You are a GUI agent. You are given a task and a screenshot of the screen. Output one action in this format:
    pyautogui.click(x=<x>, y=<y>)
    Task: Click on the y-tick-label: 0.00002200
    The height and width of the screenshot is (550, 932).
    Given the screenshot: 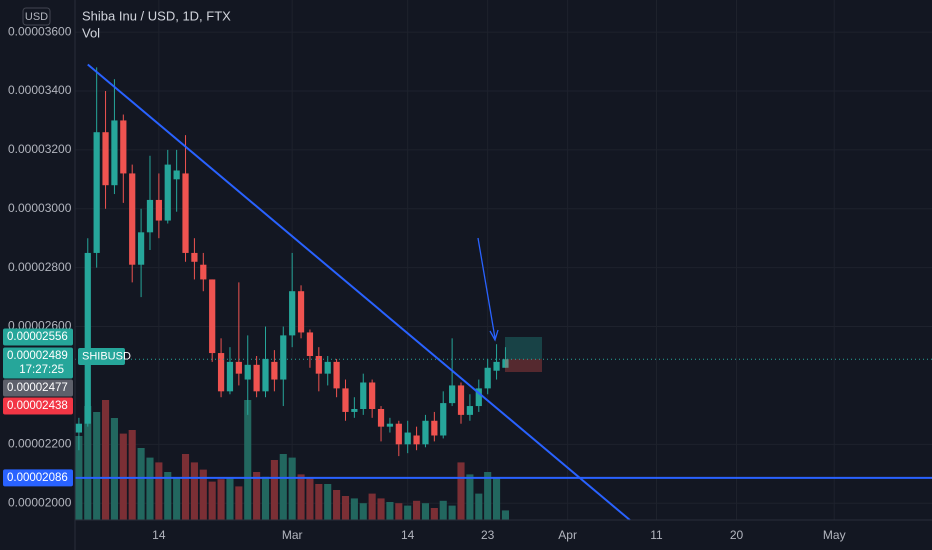 What is the action you would take?
    pyautogui.click(x=40, y=443)
    